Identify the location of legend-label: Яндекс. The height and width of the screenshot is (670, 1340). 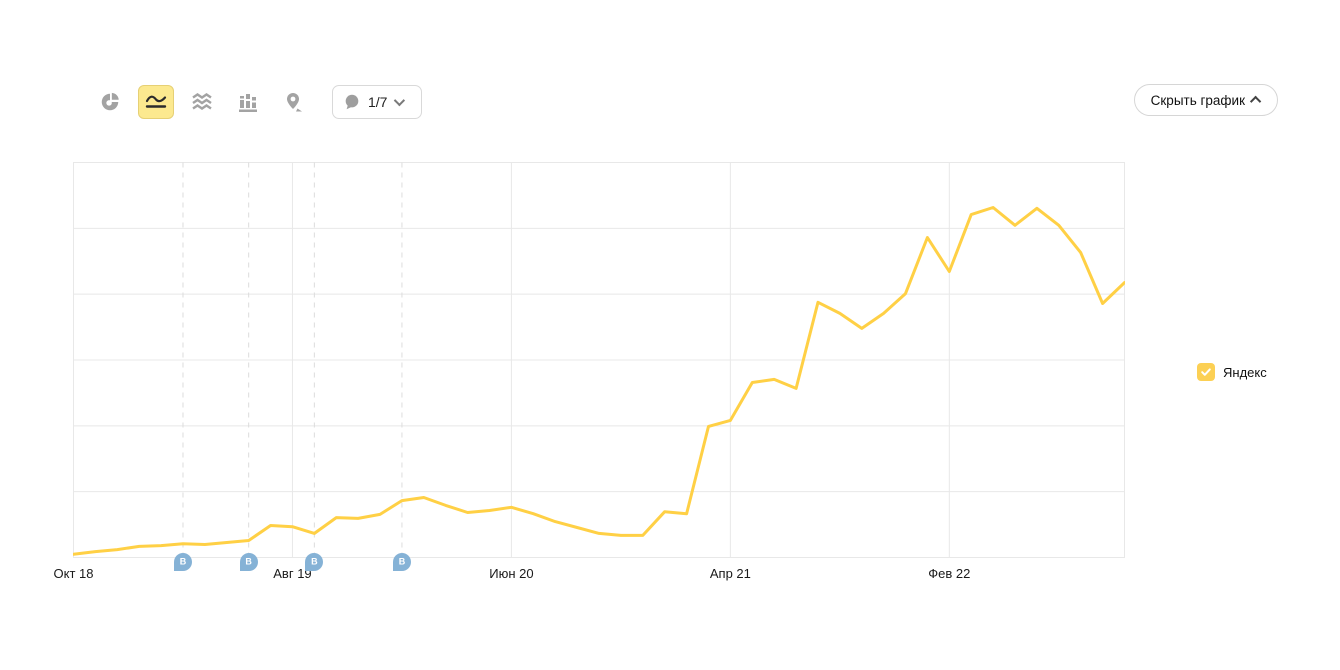
(1245, 372).